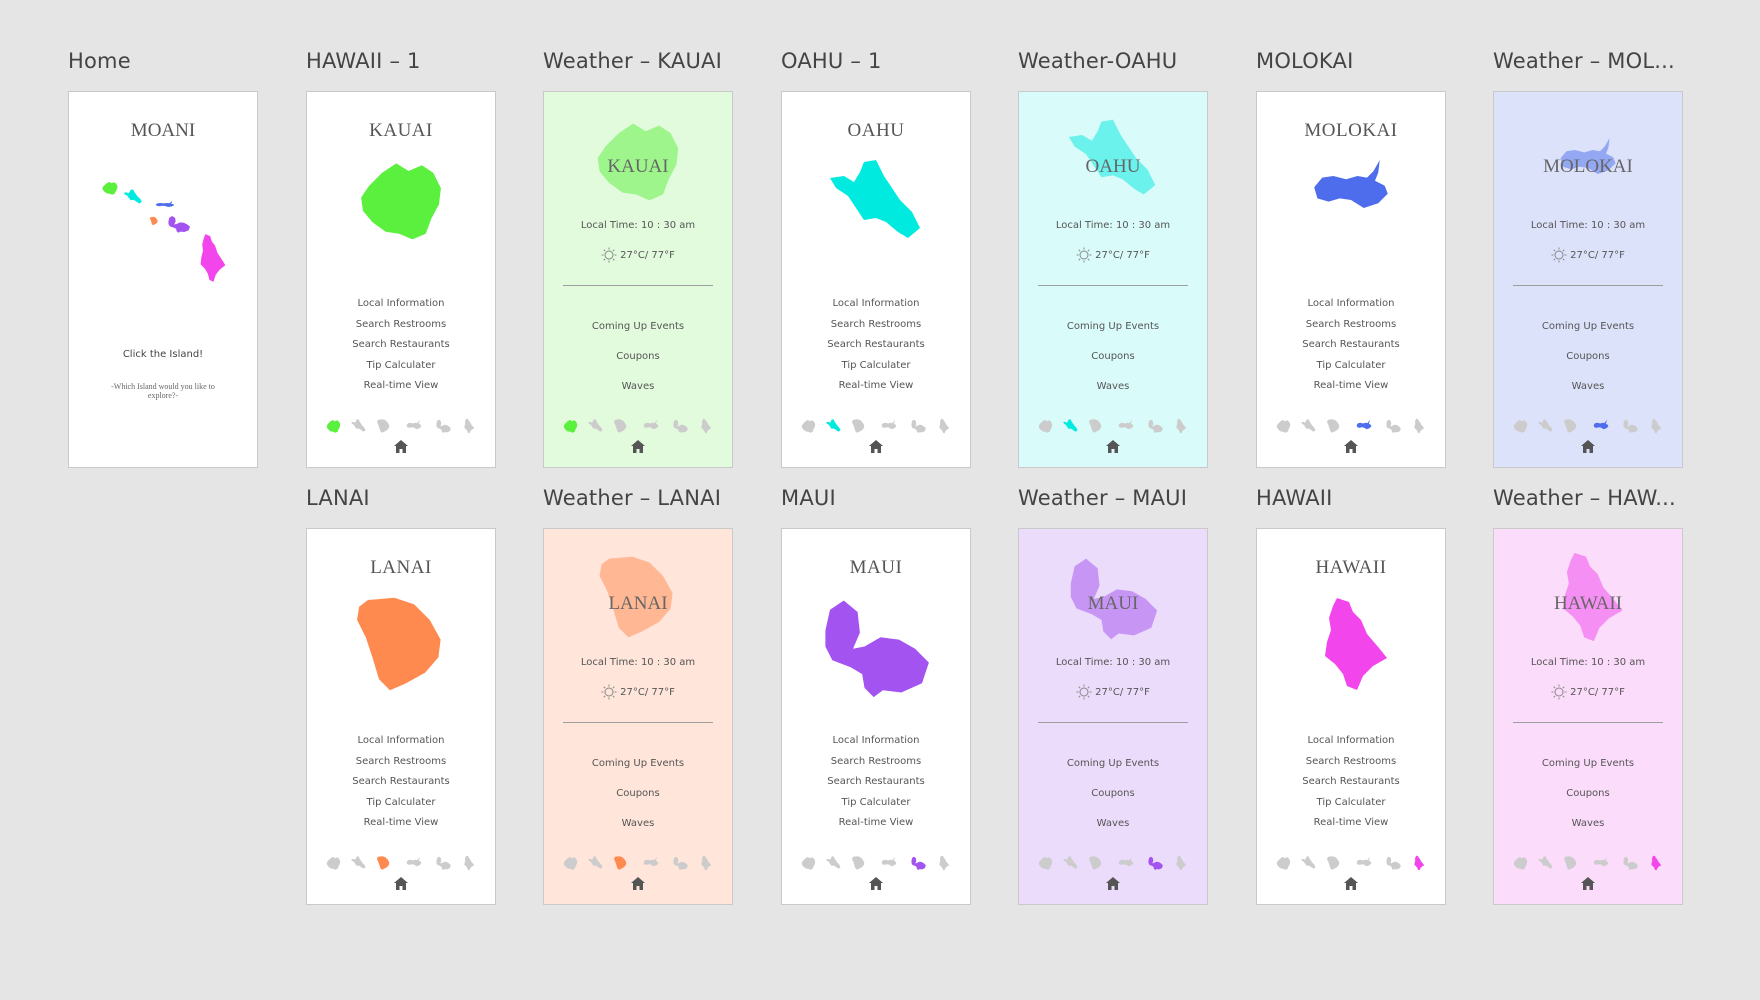  Describe the element at coordinates (165, 204) in the screenshot. I see `molokai-island-button` at that location.